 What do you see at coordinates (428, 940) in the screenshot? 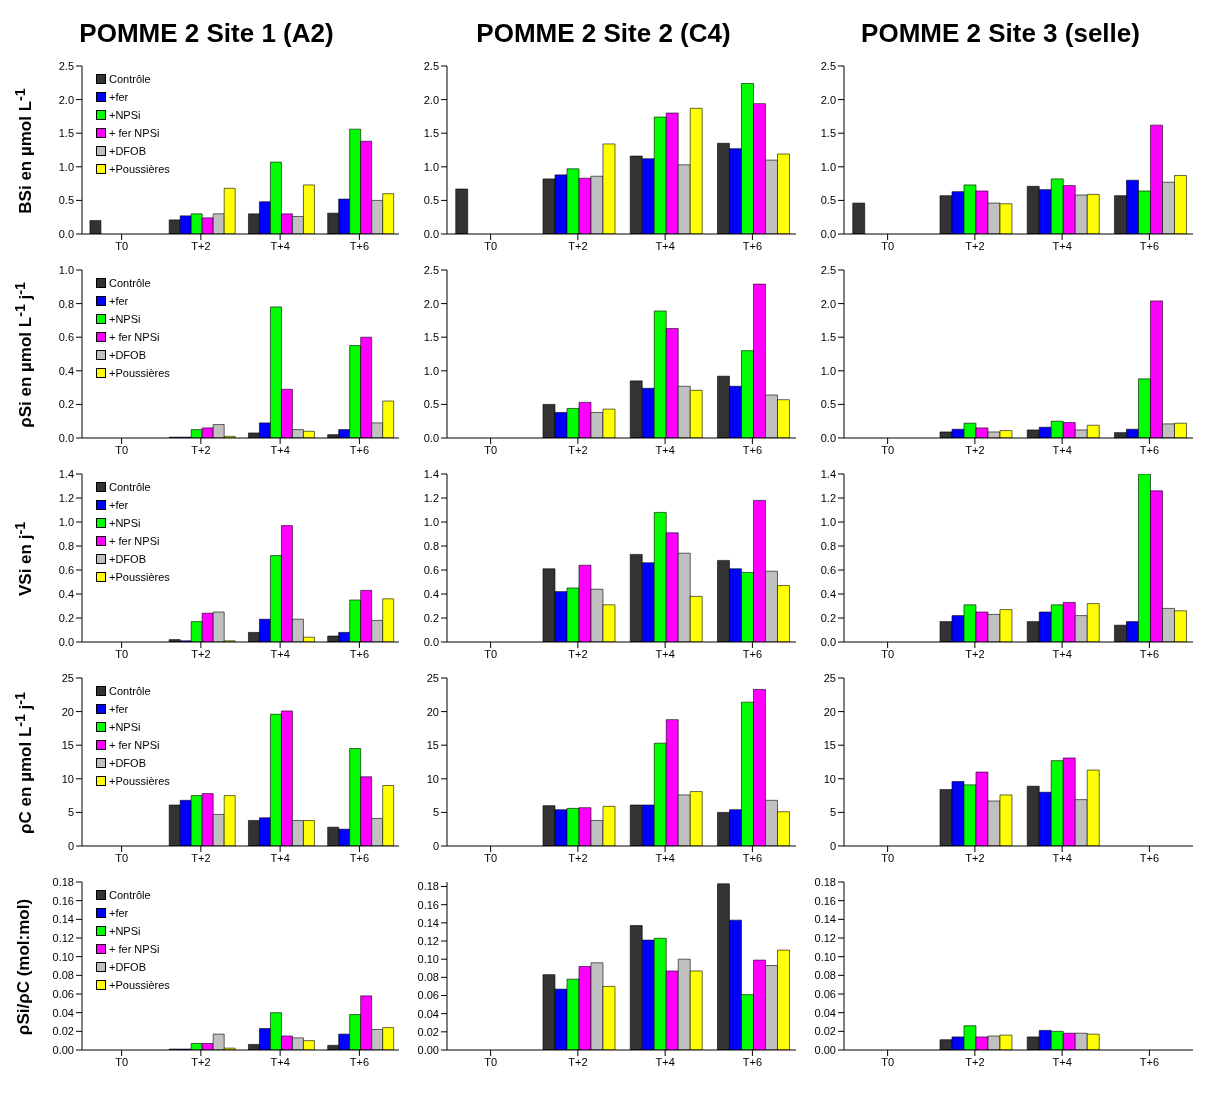
I see `y-tick-label: 0.12` at bounding box center [428, 940].